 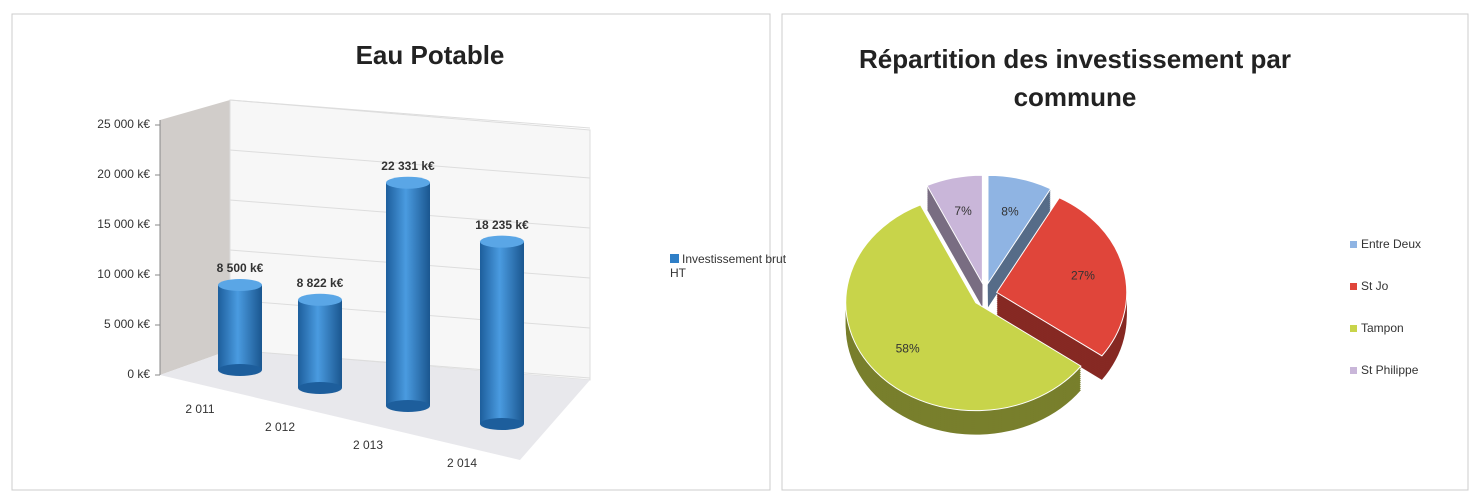 What do you see at coordinates (1375, 286) in the screenshot?
I see `legend-label: St Jo` at bounding box center [1375, 286].